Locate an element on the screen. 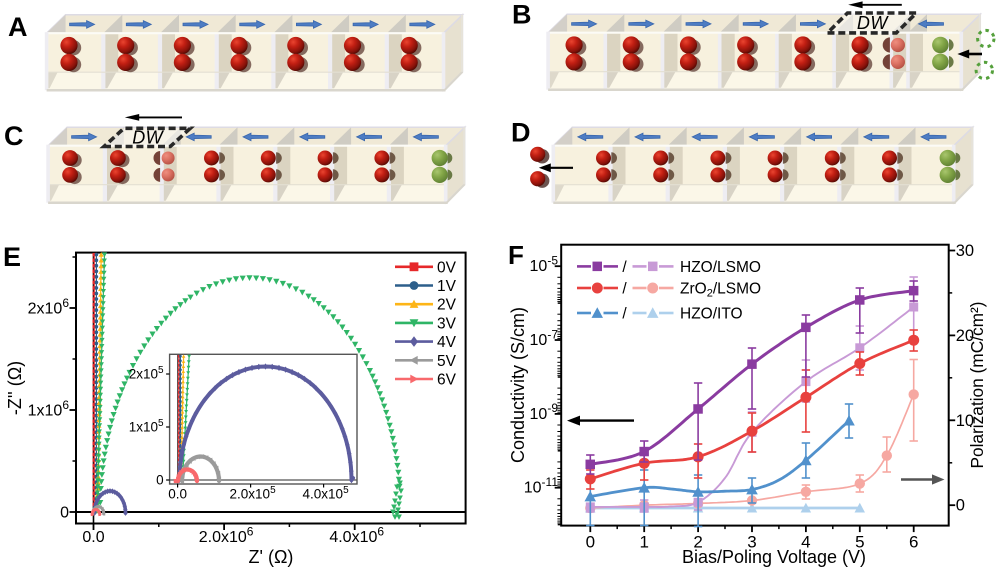 The height and width of the screenshot is (575, 1000). svg-text: 30 is located at coordinates (965, 251).